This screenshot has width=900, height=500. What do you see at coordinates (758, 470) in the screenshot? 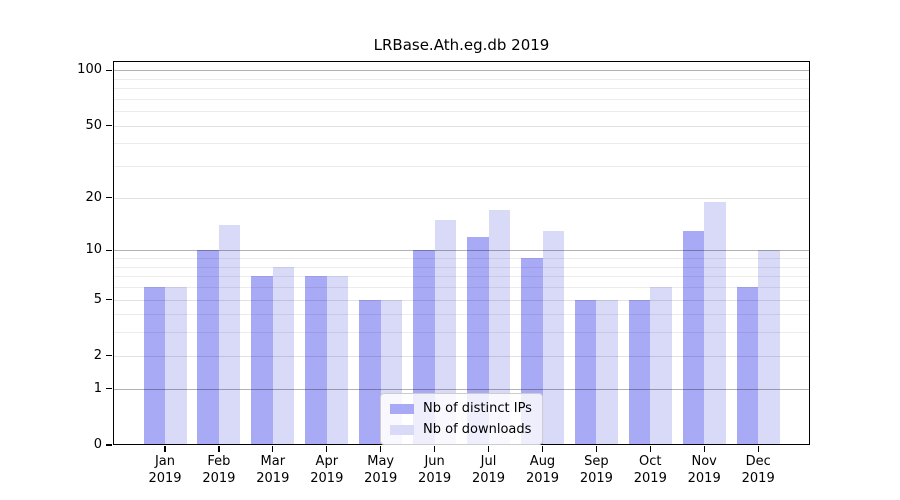
I see `x-tick-label-dec: Dec 2019` at bounding box center [758, 470].